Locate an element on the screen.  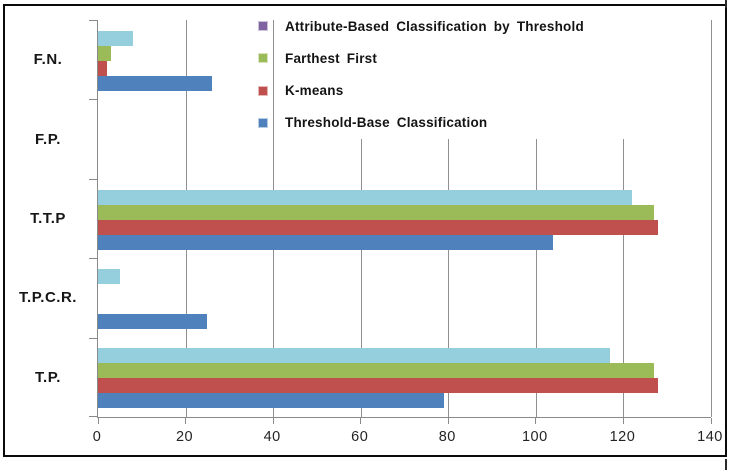
x-tick-label: 80 is located at coordinates (447, 437).